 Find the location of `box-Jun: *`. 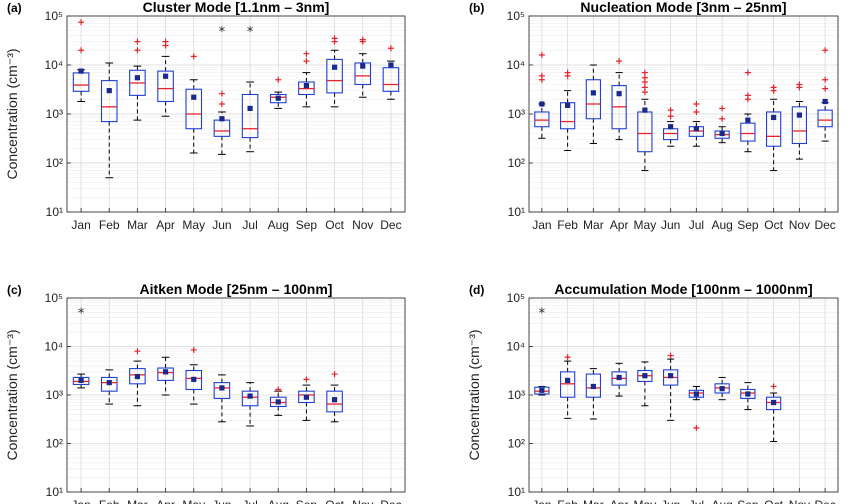

box-Jun: * is located at coordinates (222, 90).